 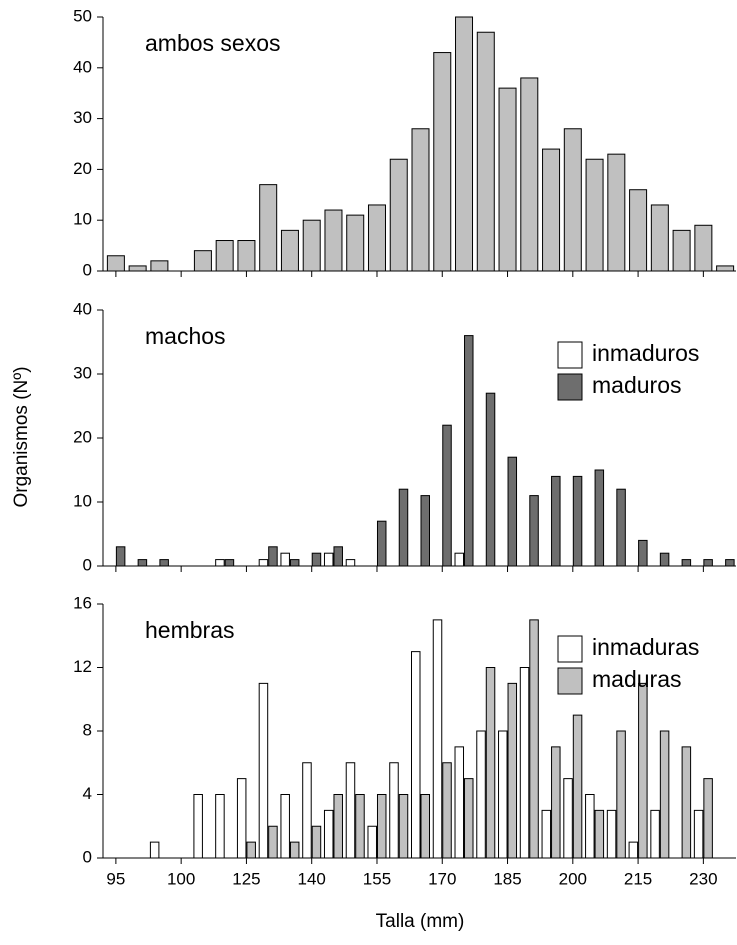 What do you see at coordinates (87, 793) in the screenshot?
I see `y-tick-label: 4` at bounding box center [87, 793].